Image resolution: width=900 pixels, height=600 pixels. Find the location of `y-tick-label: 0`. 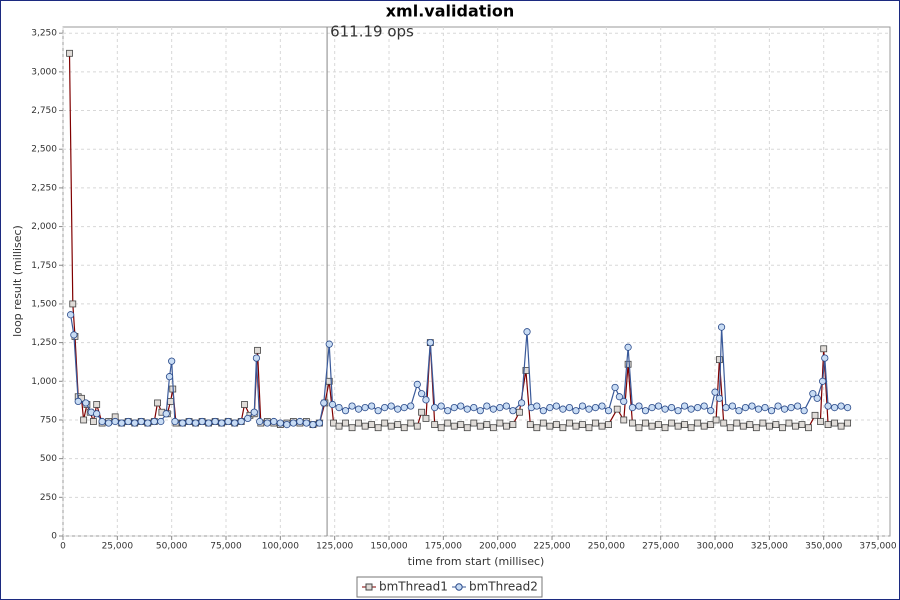

y-tick-label: 0 is located at coordinates (54, 537).